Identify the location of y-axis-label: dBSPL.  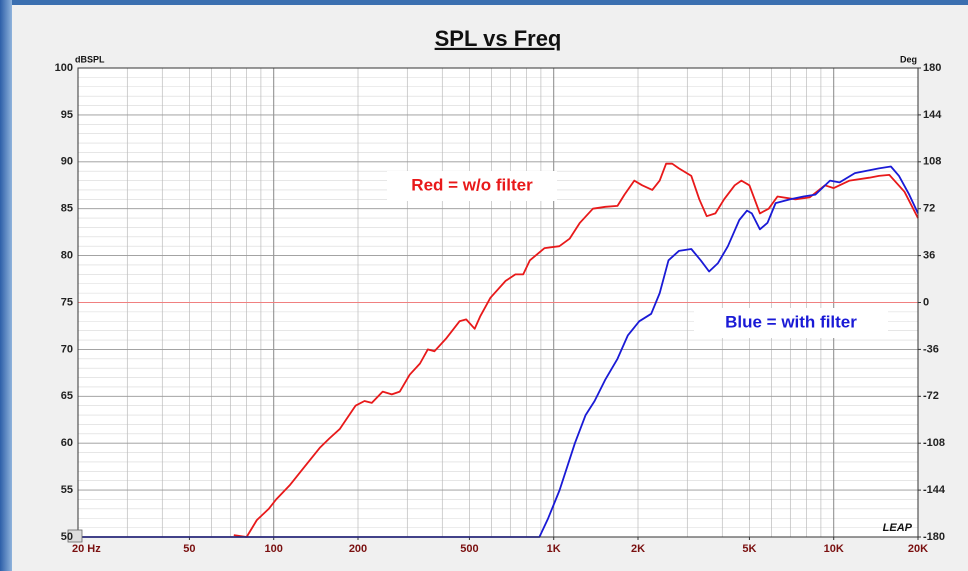
(90, 59).